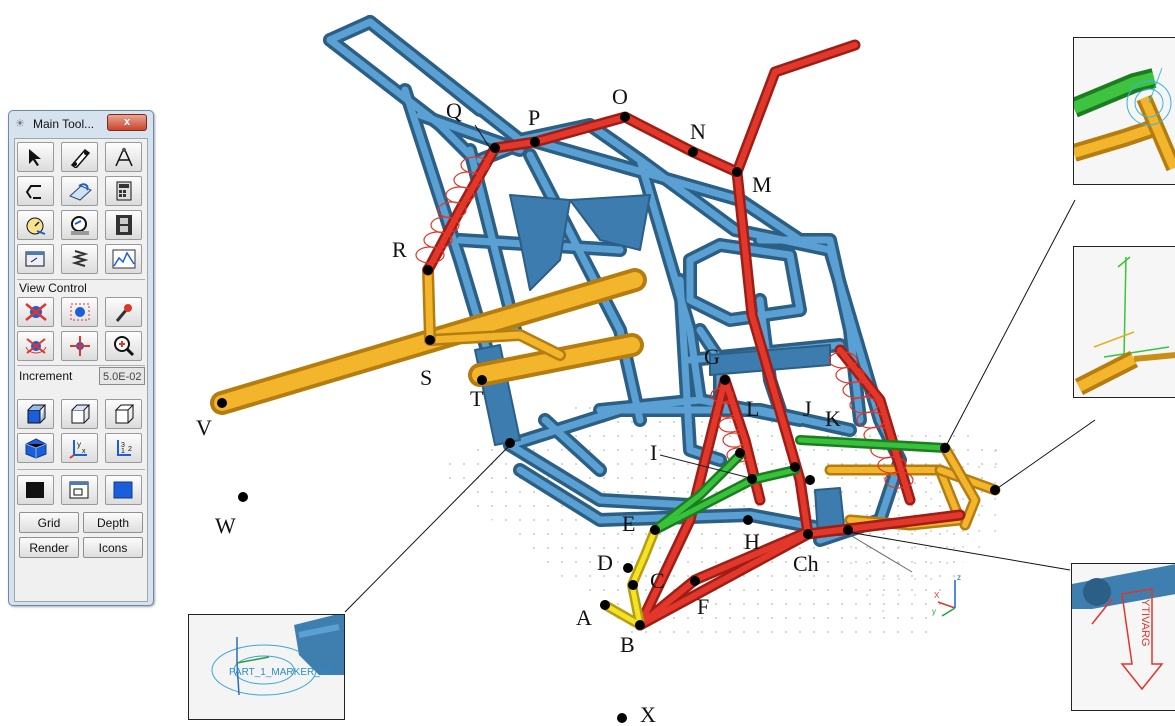 This screenshot has width=1175, height=726. What do you see at coordinates (123, 490) in the screenshot?
I see `foreground-color-button` at bounding box center [123, 490].